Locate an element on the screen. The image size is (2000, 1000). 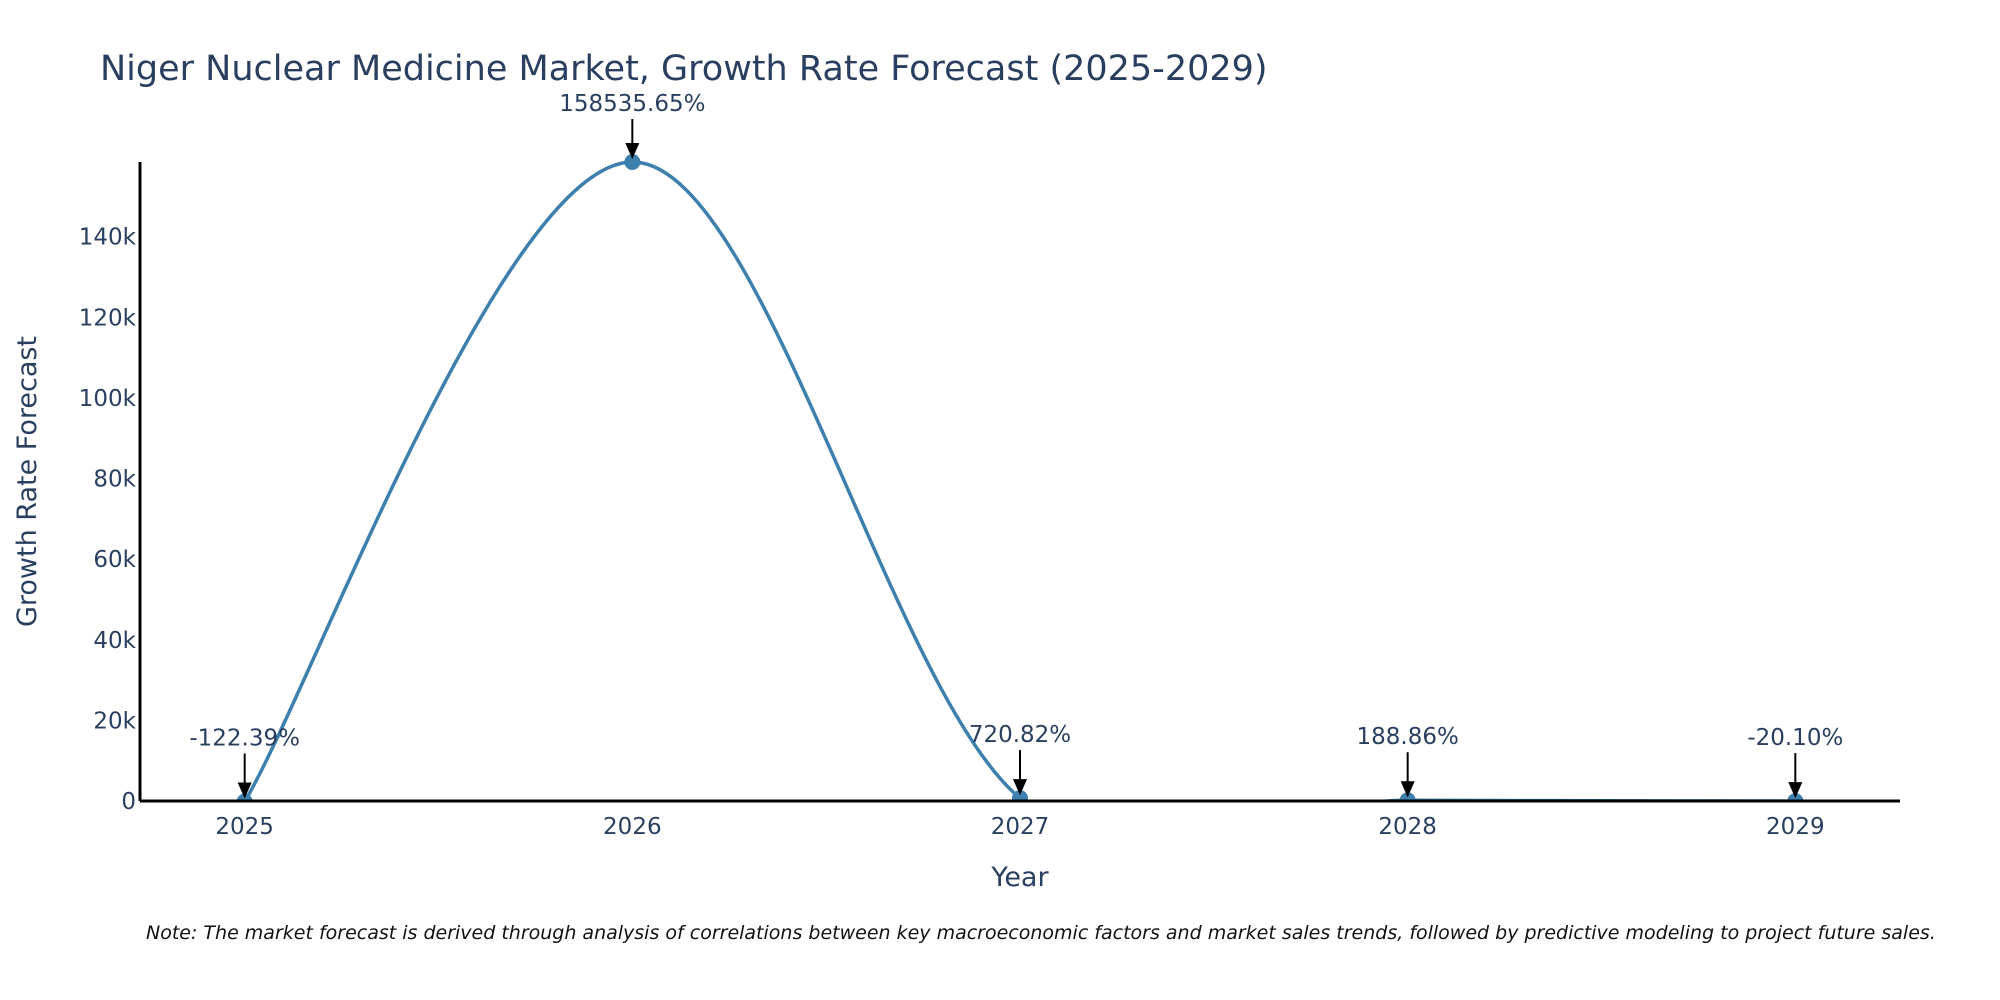
x-tick-label: 2025 is located at coordinates (244, 827).